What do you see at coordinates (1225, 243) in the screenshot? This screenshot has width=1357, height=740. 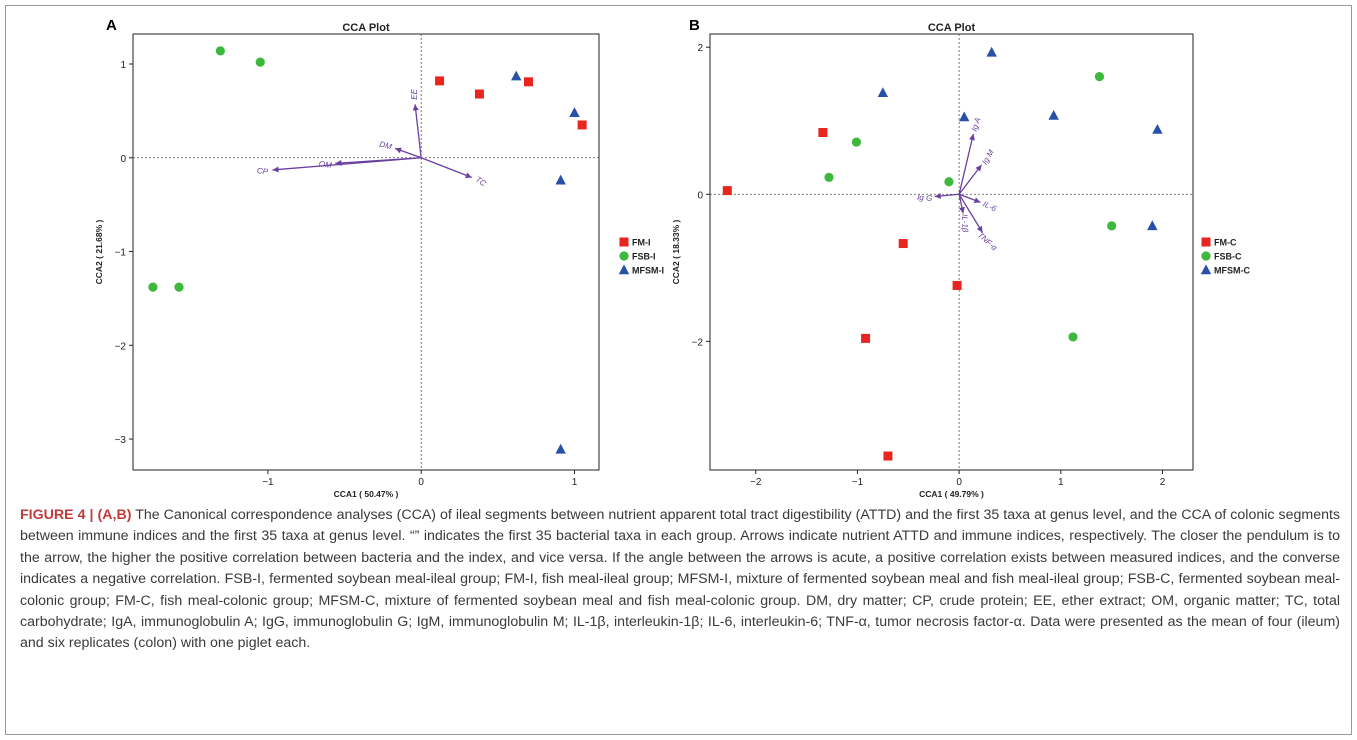 I see `legend-label: FM-C` at bounding box center [1225, 243].